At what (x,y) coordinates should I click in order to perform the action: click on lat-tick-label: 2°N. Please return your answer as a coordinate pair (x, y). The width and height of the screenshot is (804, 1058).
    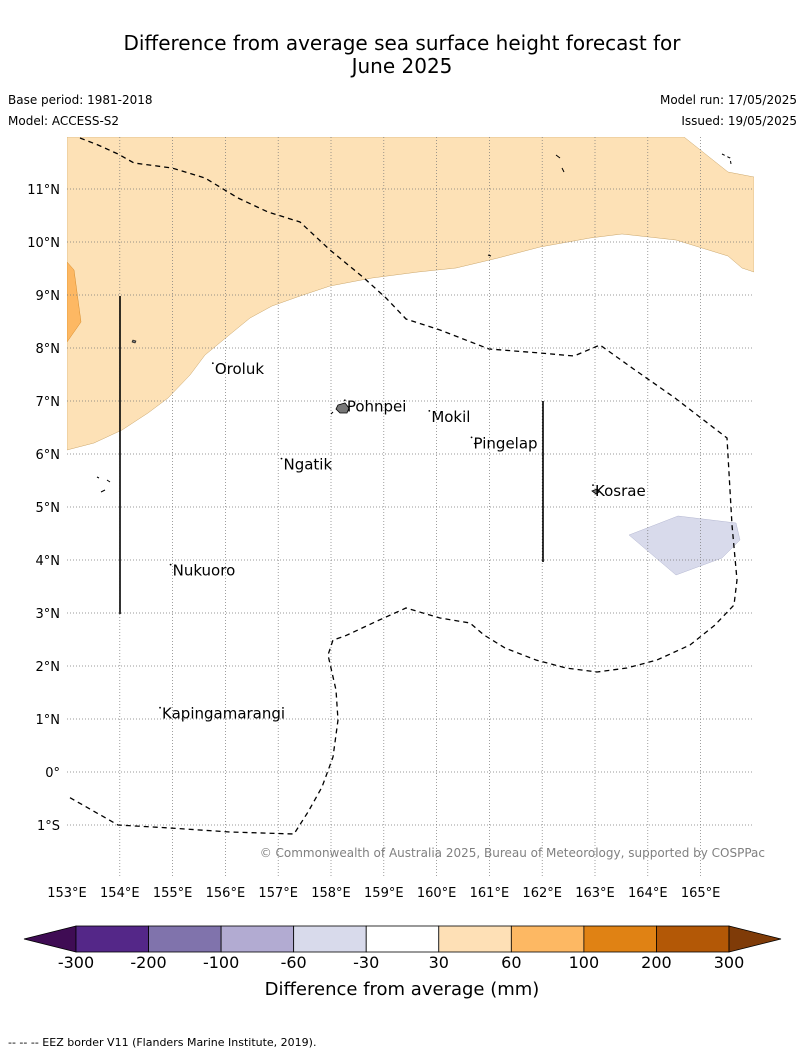
    Looking at the image, I should click on (48, 667).